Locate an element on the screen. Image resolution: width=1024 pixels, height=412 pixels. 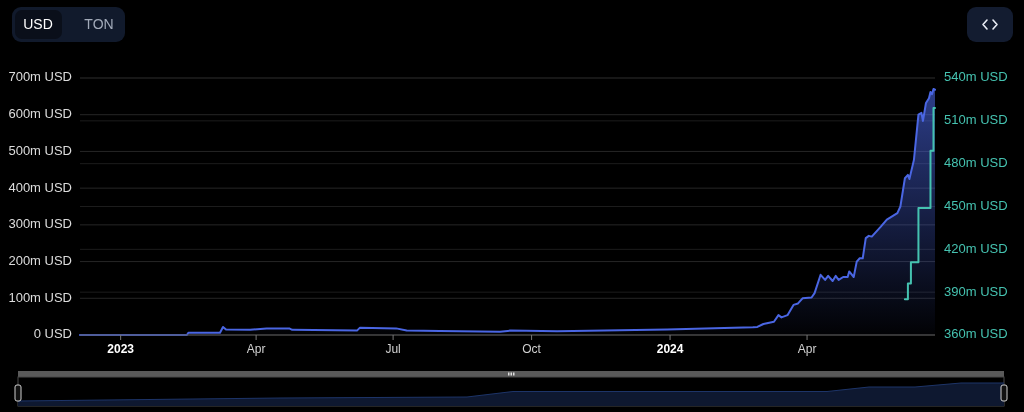
y2-tick-label: 450m USD is located at coordinates (976, 205).